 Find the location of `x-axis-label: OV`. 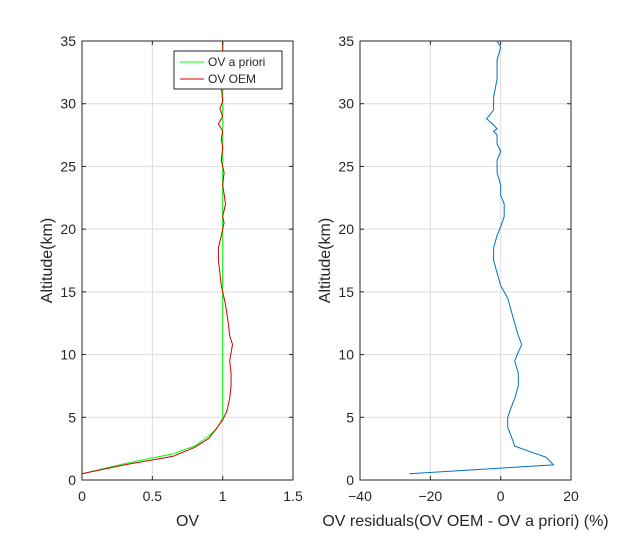

x-axis-label: OV is located at coordinates (187, 521).